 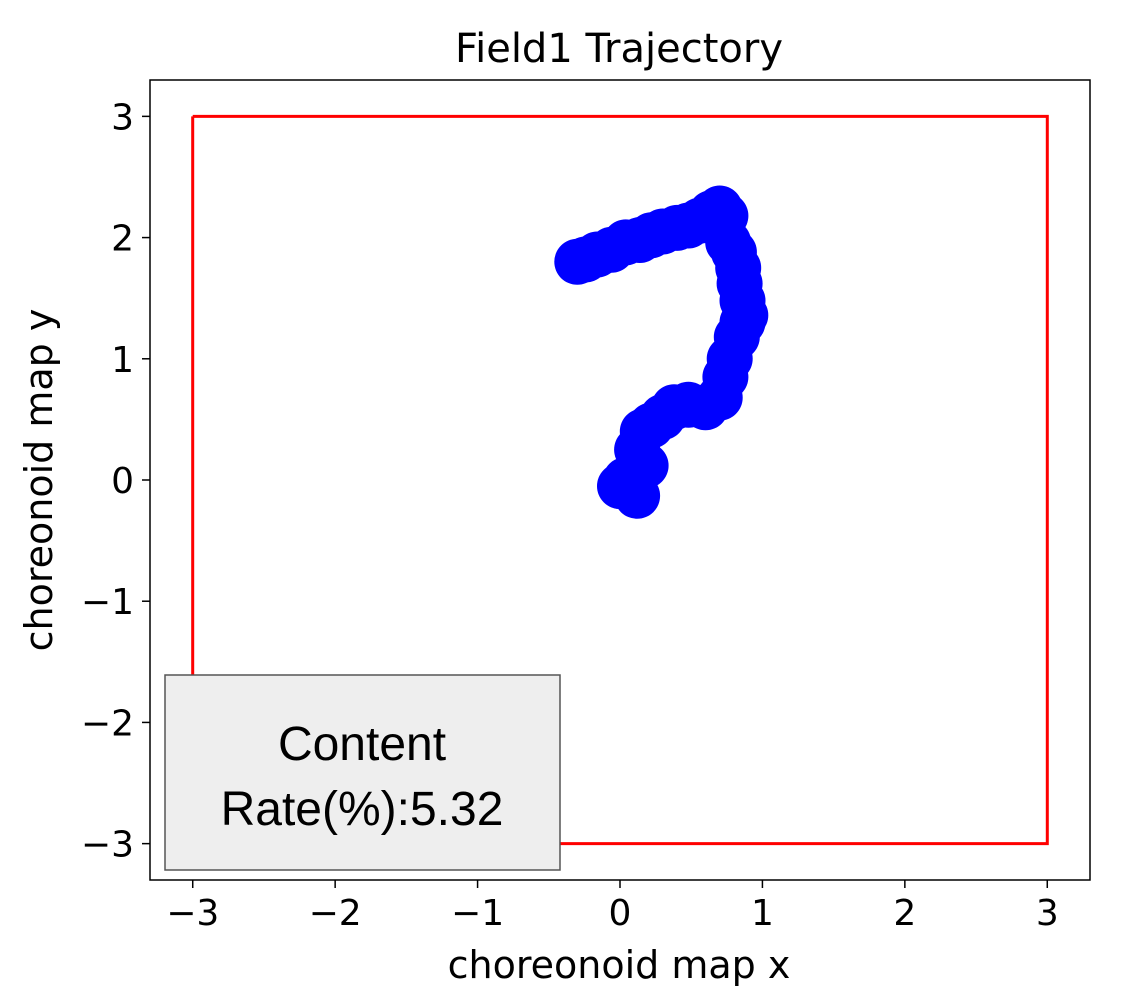 What do you see at coordinates (107, 602) in the screenshot?
I see `y-tick-label: −1` at bounding box center [107, 602].